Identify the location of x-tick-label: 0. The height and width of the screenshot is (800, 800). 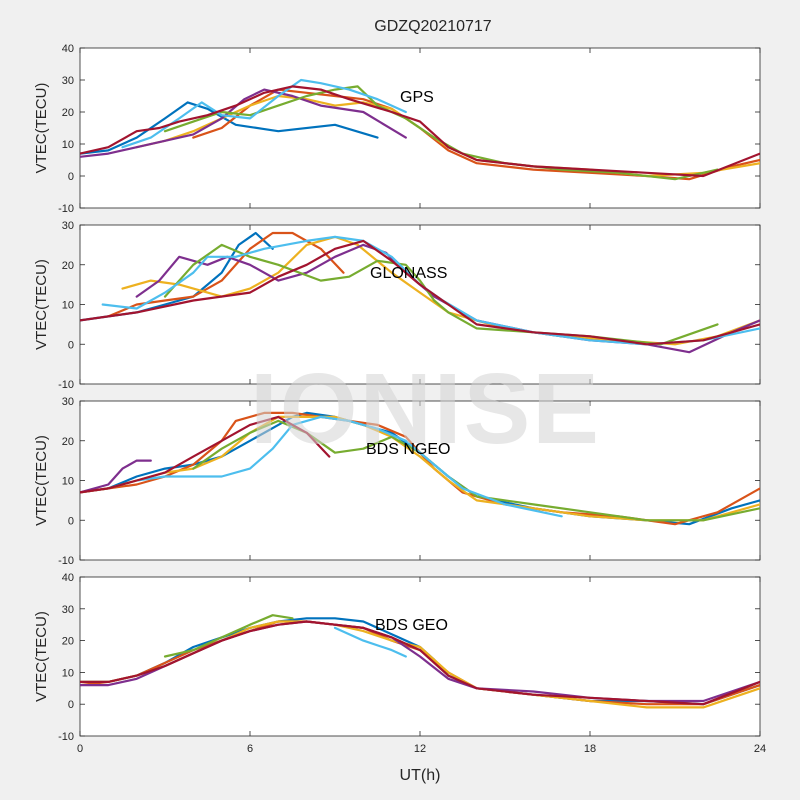
(80, 749).